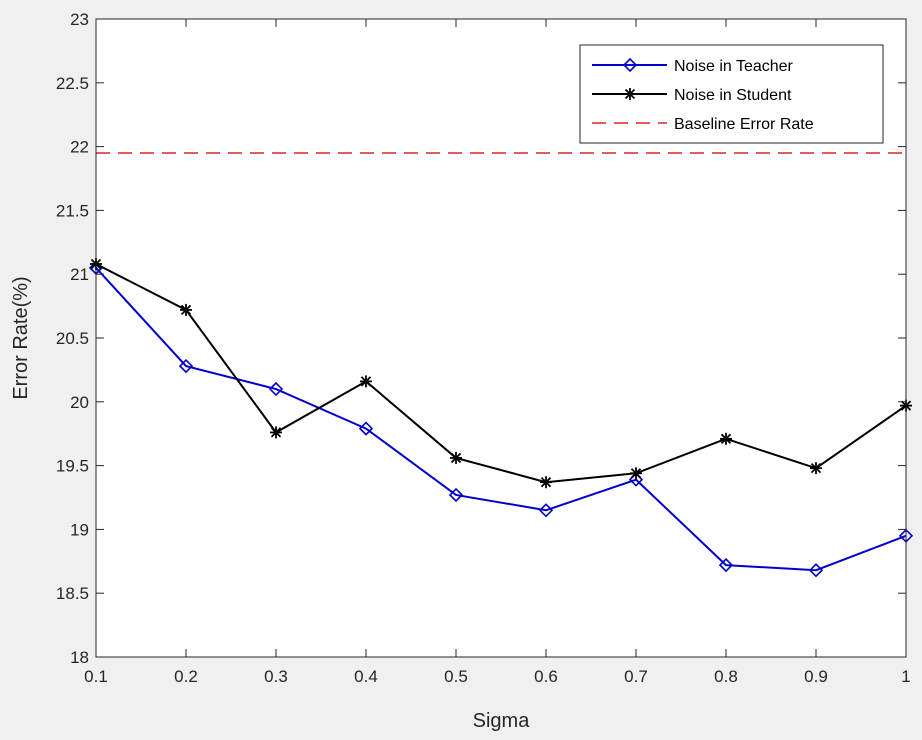  Describe the element at coordinates (726, 676) in the screenshot. I see `x-tick-label: 0.8` at that location.